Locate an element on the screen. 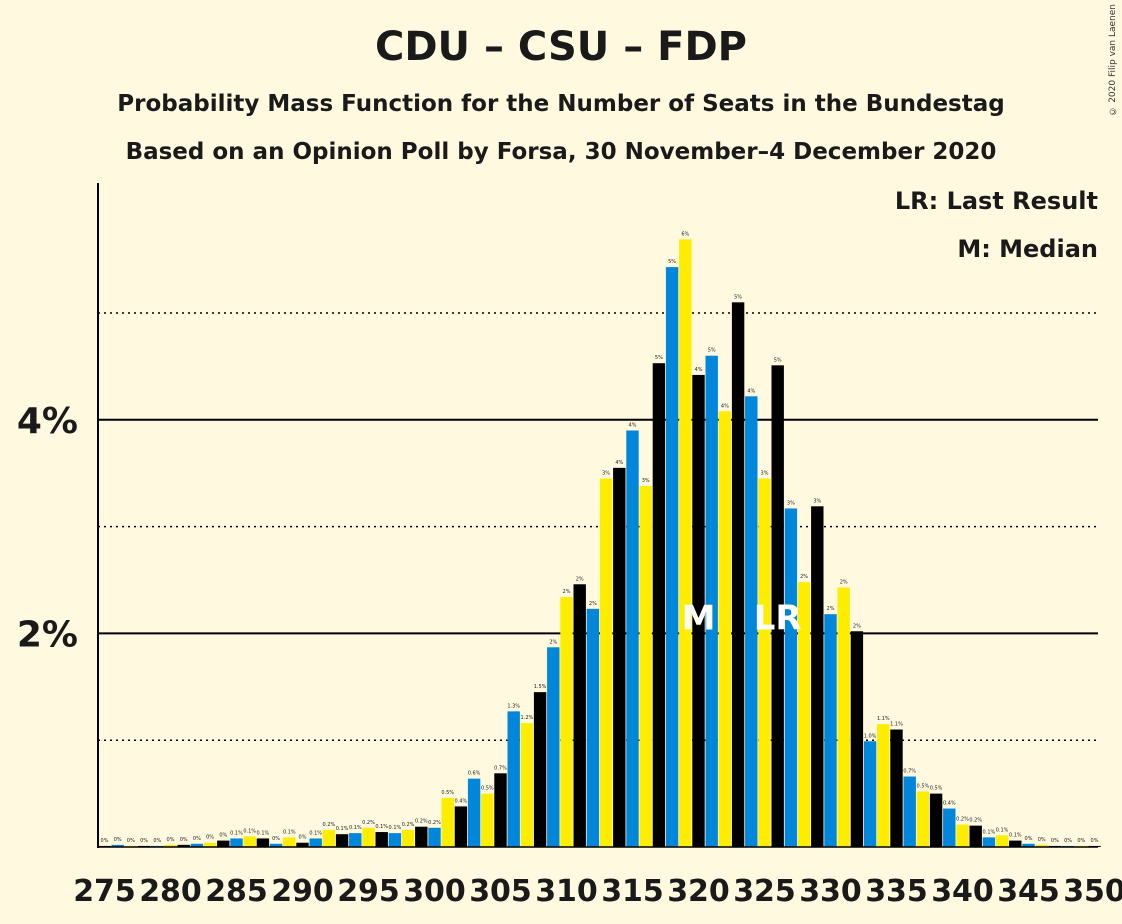 The width and height of the screenshot is (1122, 924). value-label-289: 0.1% is located at coordinates (289, 832).